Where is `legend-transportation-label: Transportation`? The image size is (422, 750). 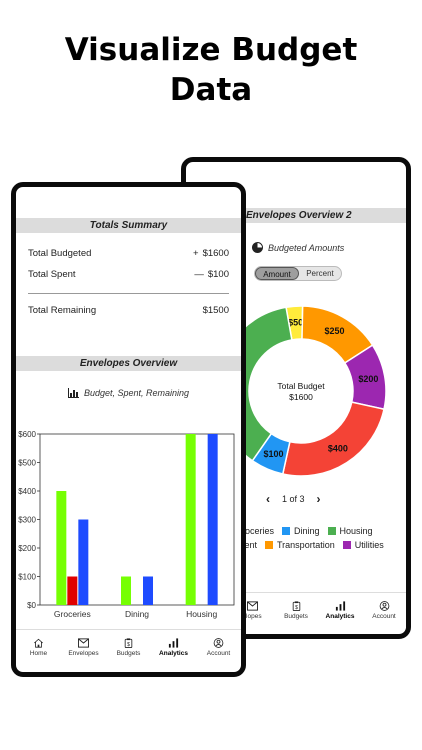 legend-transportation-label: Transportation is located at coordinates (306, 545).